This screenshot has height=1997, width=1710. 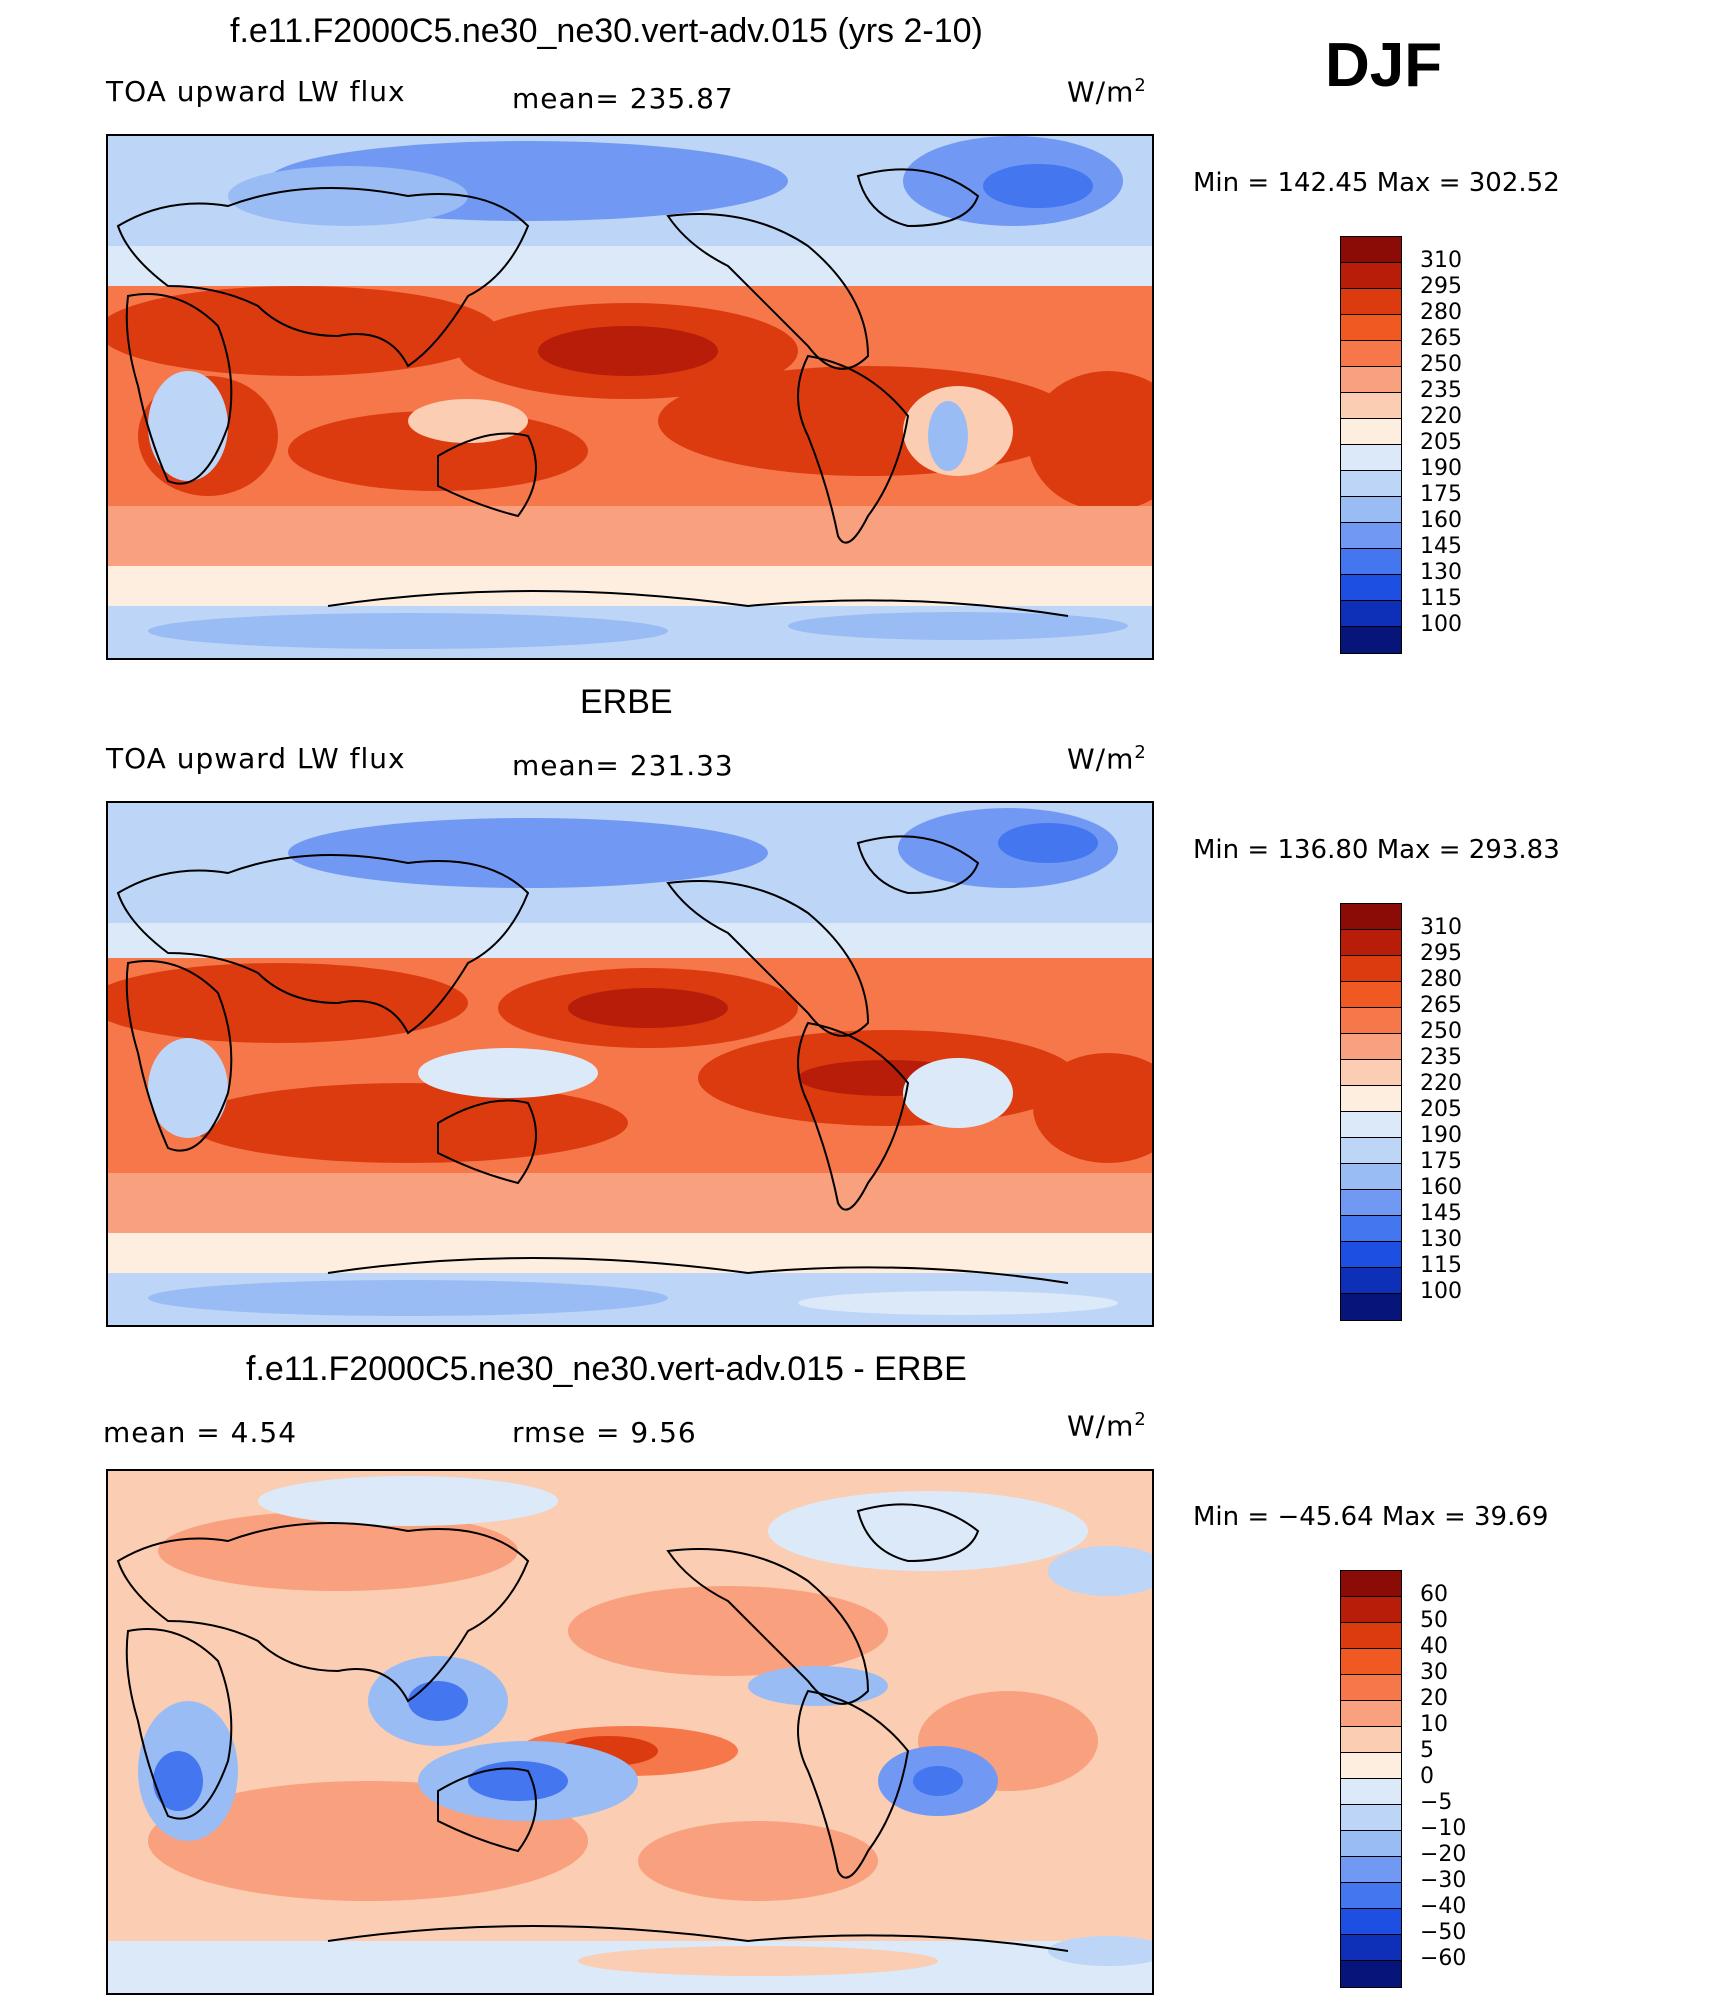 What do you see at coordinates (1441, 1291) in the screenshot?
I see `colorbar-tick-label: 100` at bounding box center [1441, 1291].